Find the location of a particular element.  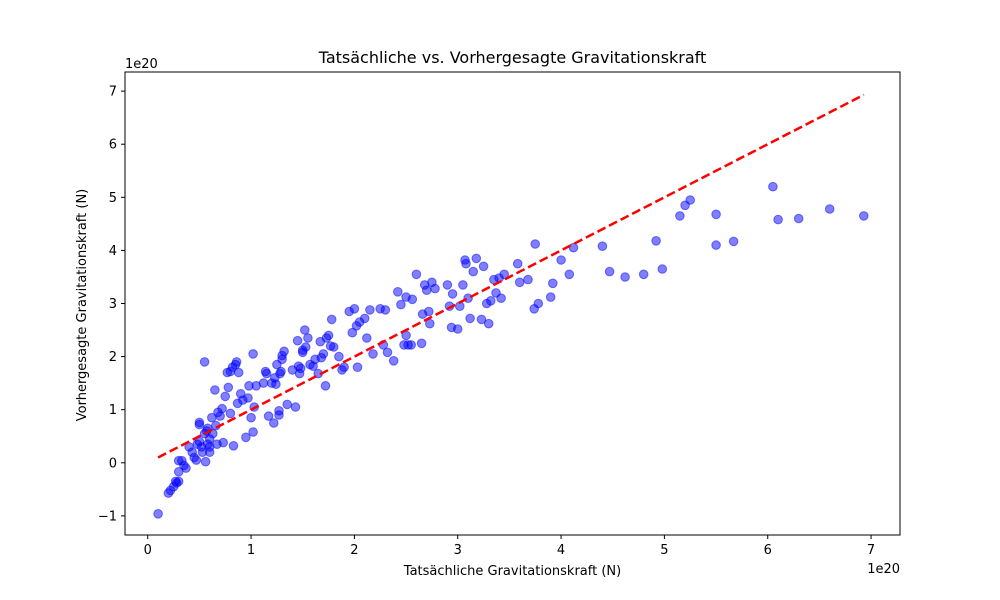

x-tick-label: 2 is located at coordinates (354, 550).